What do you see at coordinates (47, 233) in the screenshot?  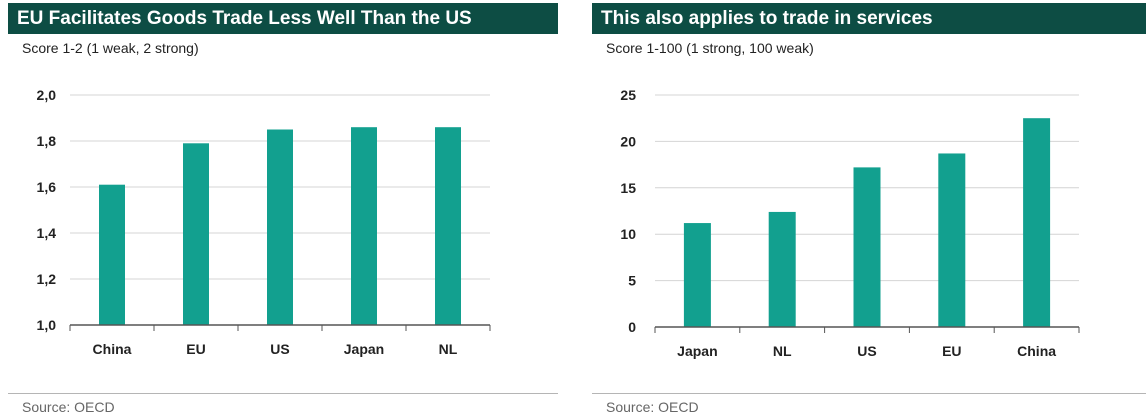 I see `y-tick-label: 1,4` at bounding box center [47, 233].